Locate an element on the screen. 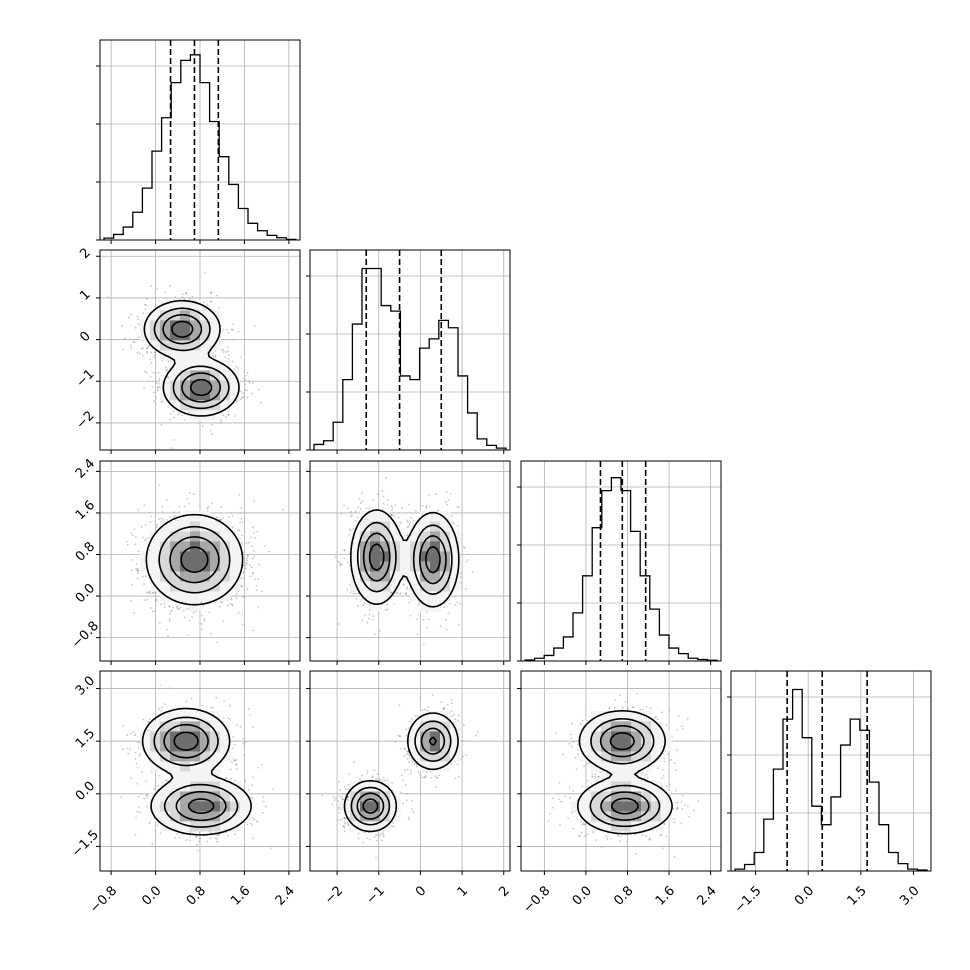 This screenshot has width=970, height=970. histogram-step is located at coordinates (831, 779).